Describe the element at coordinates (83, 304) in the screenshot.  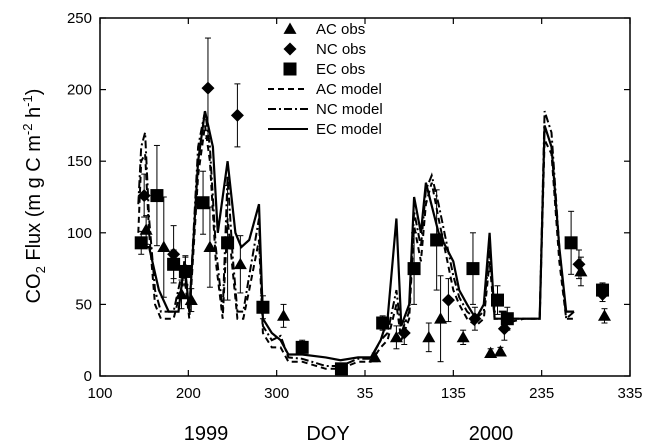
I see `y-tick-label: 50` at that location.